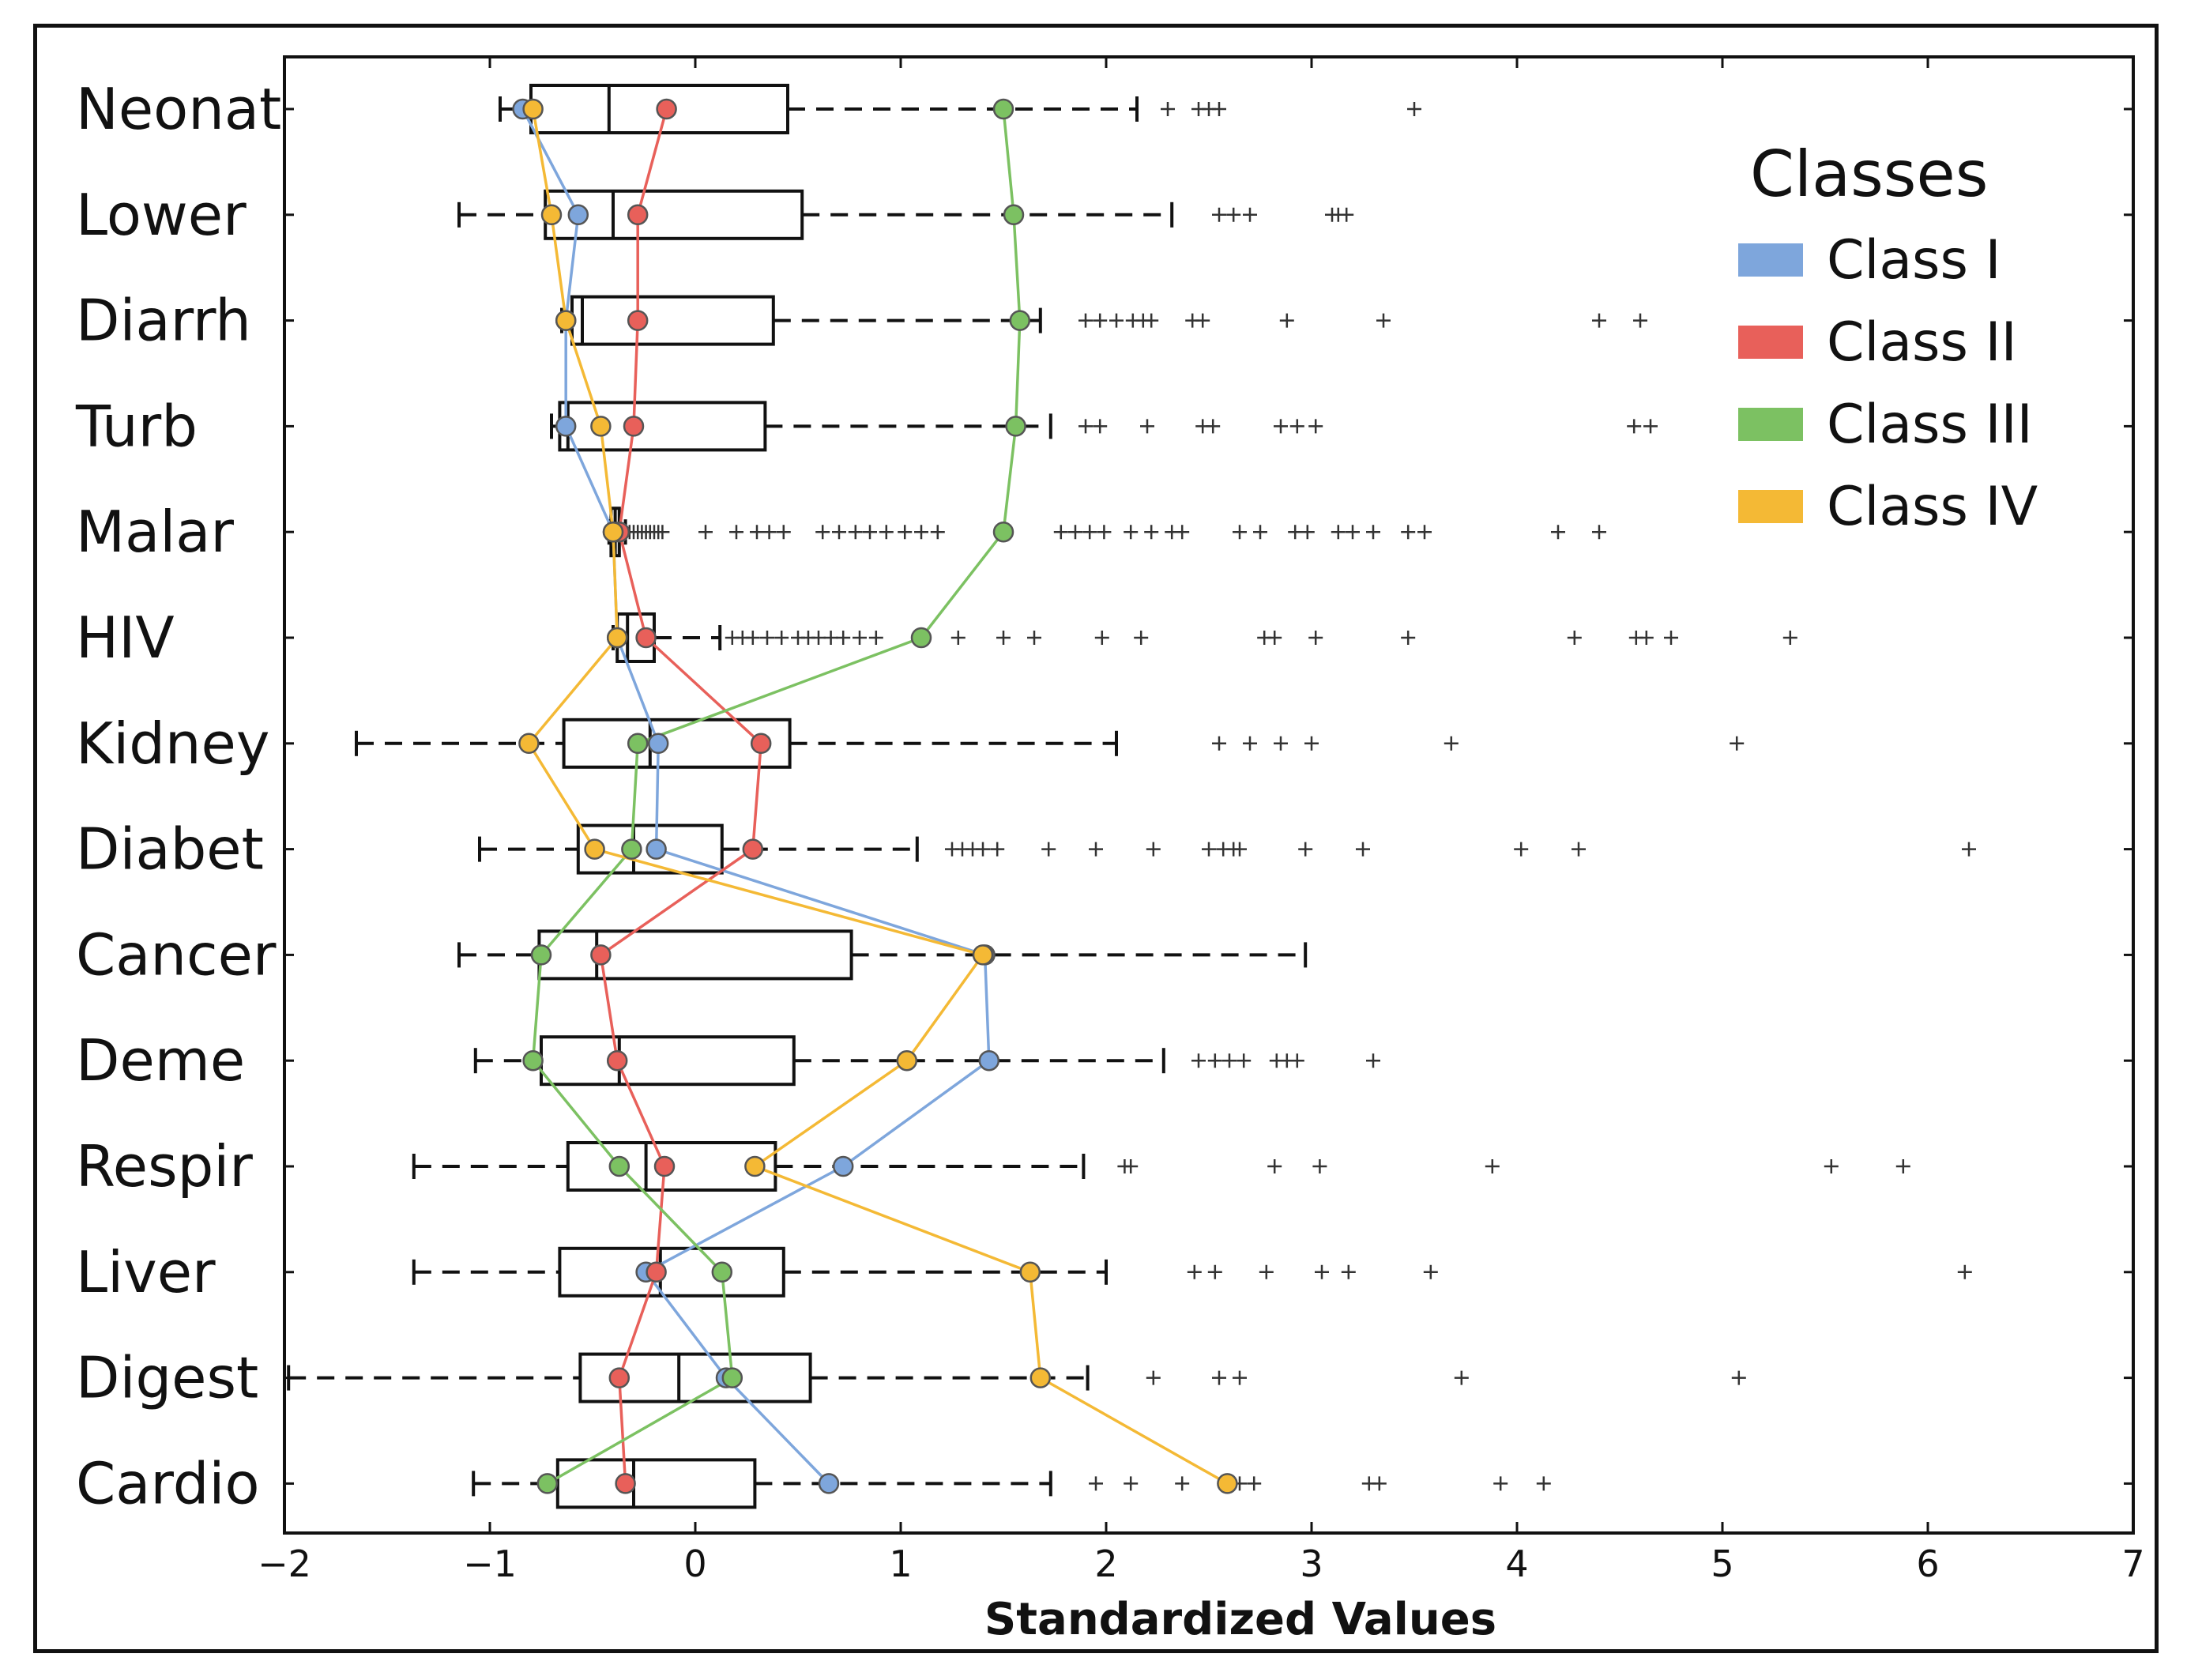  Describe the element at coordinates (1011, 1483) in the screenshot. I see `box-cardio` at that location.